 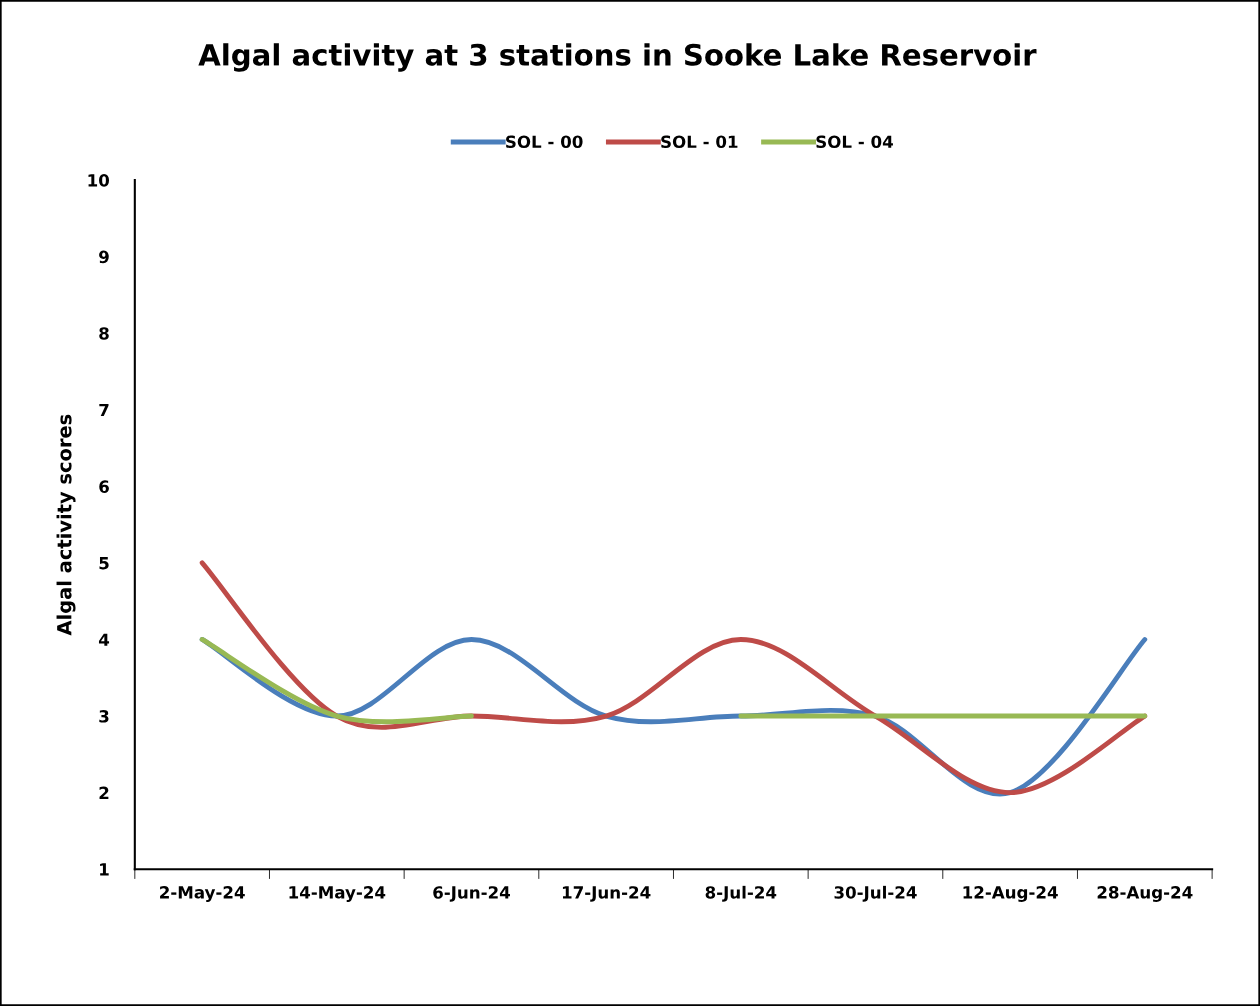 I want to click on x-tick-label: 14-May-24, so click(x=337, y=894).